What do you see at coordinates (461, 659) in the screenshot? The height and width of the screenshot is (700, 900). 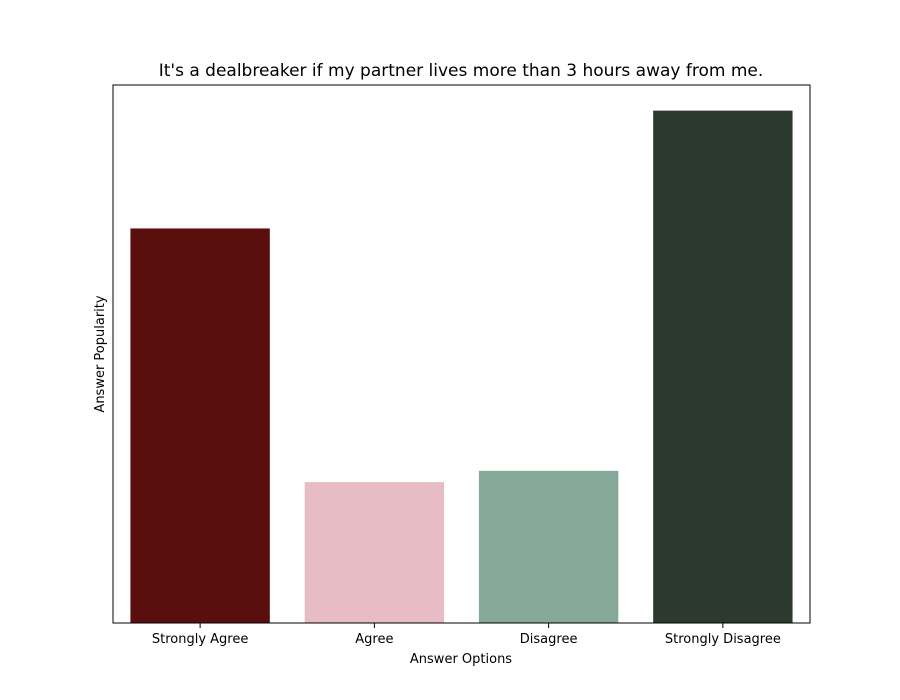 I see `x-axis-label: Answer Options` at bounding box center [461, 659].